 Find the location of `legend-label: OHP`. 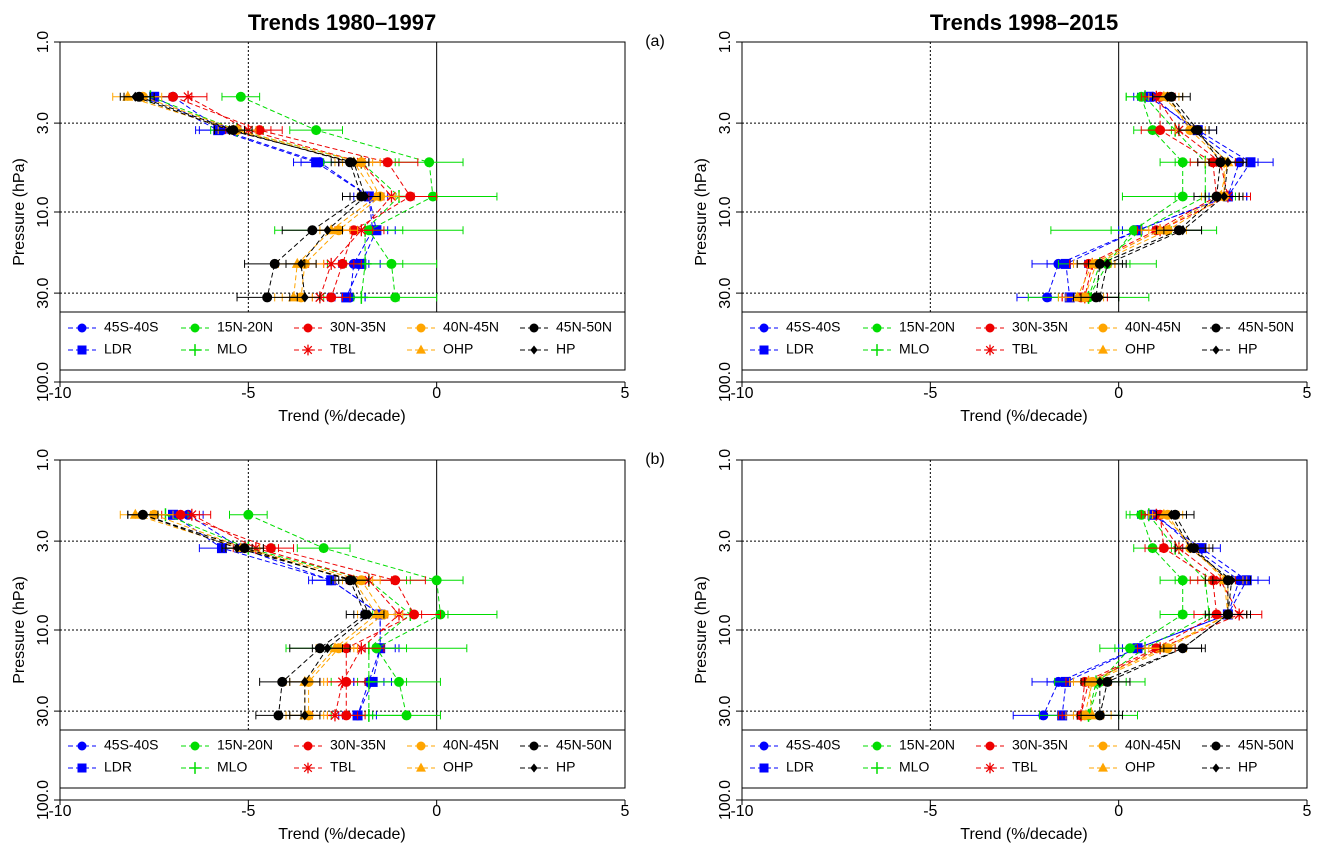

legend-label: OHP is located at coordinates (458, 767).